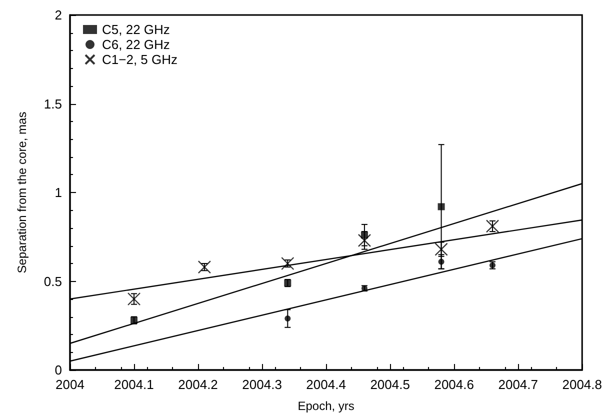  What do you see at coordinates (582, 384) in the screenshot?
I see `x-tick-label: 2004.8` at bounding box center [582, 384].